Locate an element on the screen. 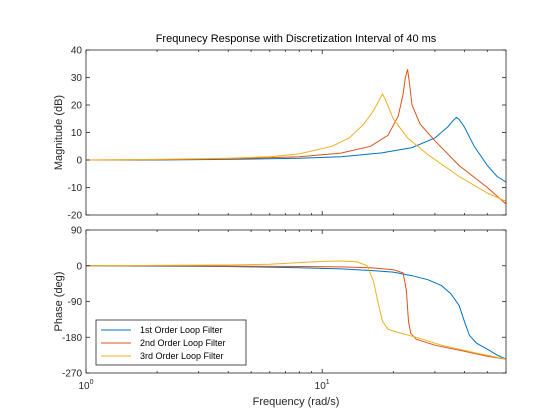  legend-entry: 2nd Order Loop Filter is located at coordinates (183, 343).